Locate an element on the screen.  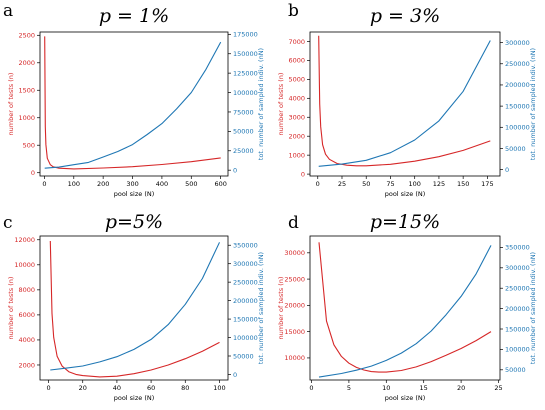
y-left-tick-label: 30000 is located at coordinates (294, 253).